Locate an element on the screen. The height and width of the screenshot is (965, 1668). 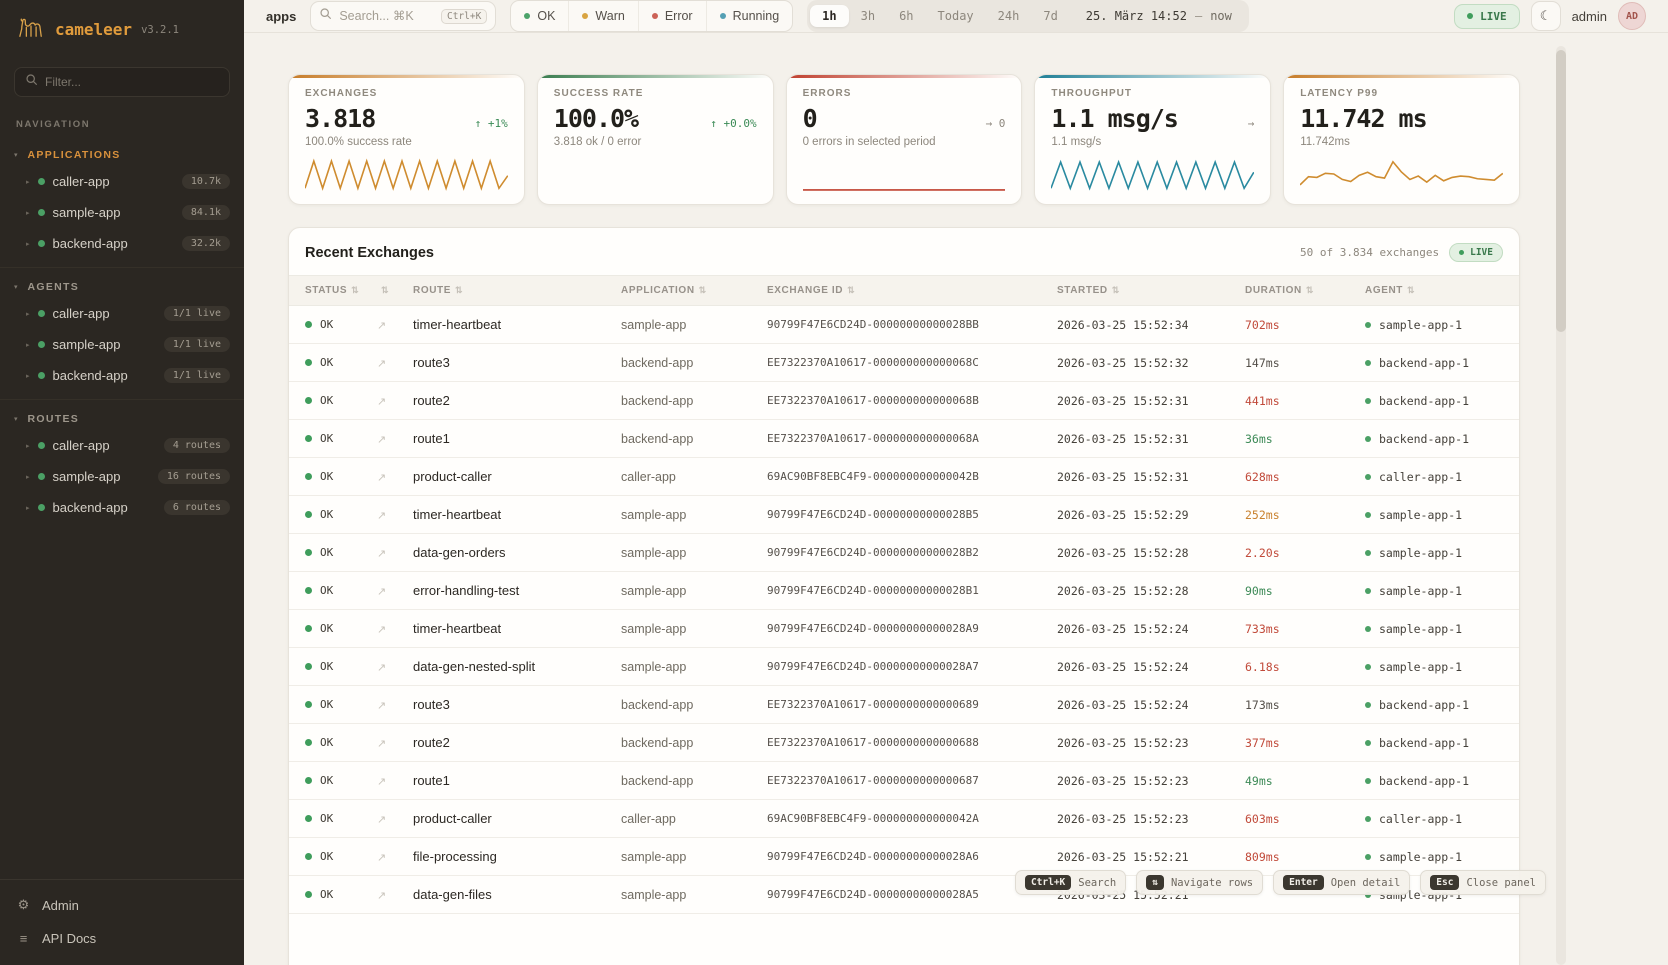
metric-card-throughput: THROUGHPUT 1.1 msg/s → 1.1 msg/s is located at coordinates (1153, 139).